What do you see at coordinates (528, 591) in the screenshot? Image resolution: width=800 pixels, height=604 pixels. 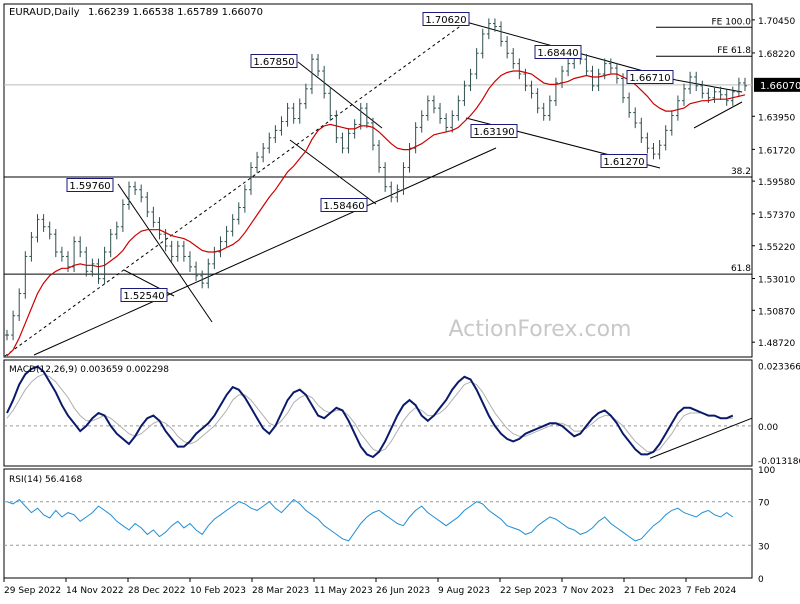 I see `x-tick-label: 22 Sep 2023` at bounding box center [528, 591].